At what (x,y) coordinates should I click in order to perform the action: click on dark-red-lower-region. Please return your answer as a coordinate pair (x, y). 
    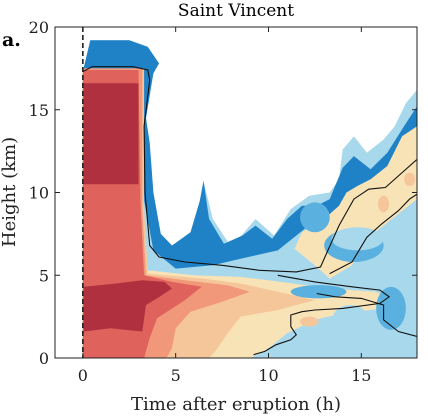
    Looking at the image, I should click on (127, 306).